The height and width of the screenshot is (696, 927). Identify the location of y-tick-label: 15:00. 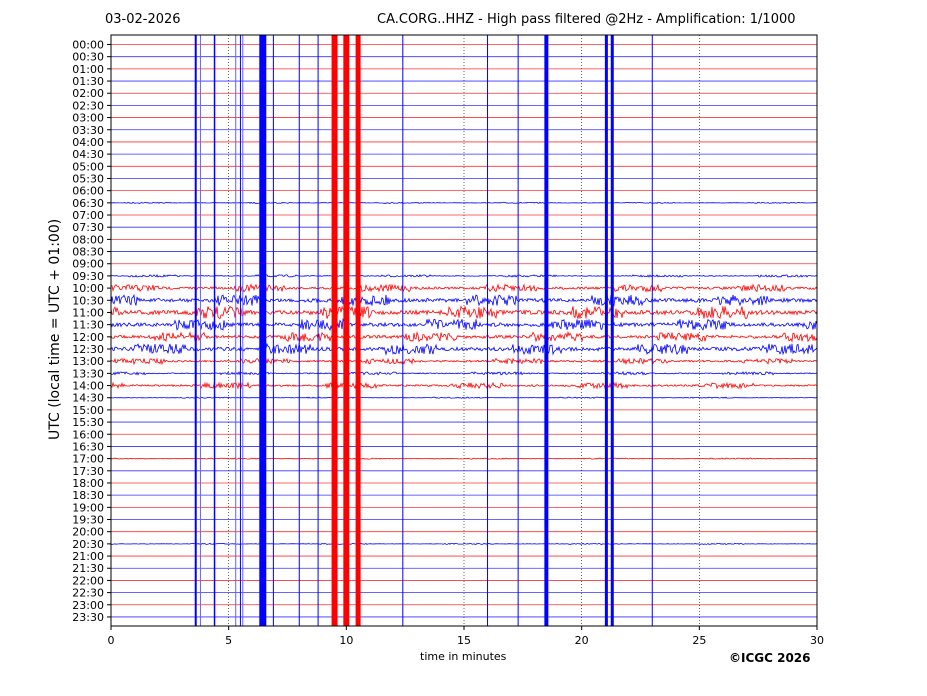
(88, 410).